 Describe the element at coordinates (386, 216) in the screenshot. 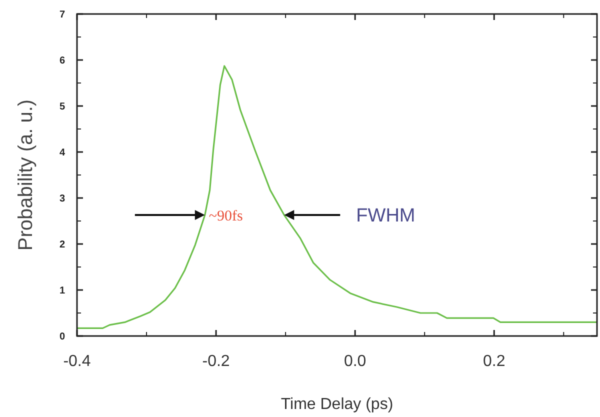

I see `annotation: FWHM` at that location.